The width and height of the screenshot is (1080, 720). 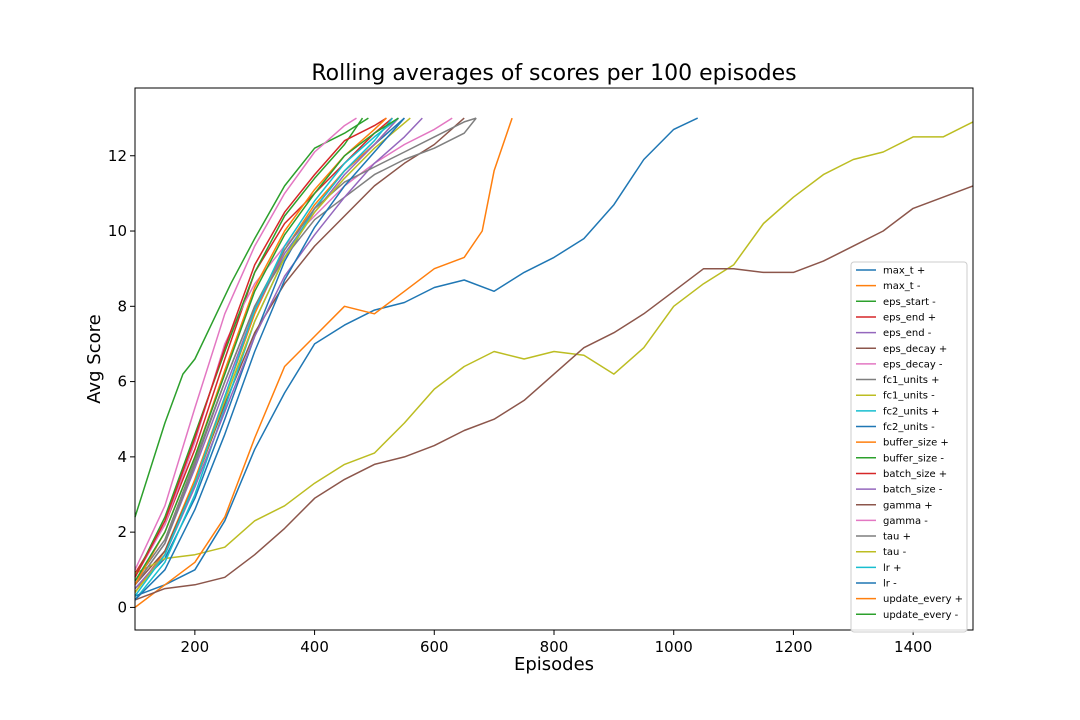 What do you see at coordinates (911, 411) in the screenshot?
I see `legend-label: fc2_units +` at bounding box center [911, 411].